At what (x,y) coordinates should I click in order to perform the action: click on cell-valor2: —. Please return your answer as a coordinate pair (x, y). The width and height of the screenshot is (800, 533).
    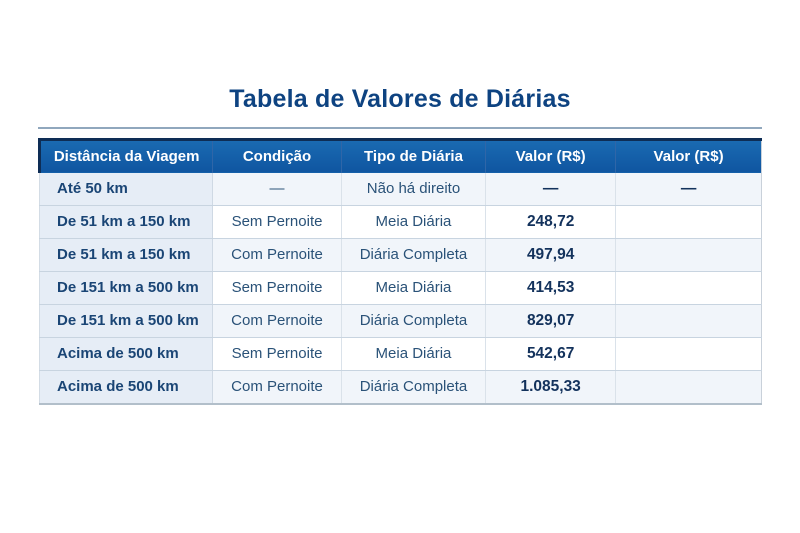
    Looking at the image, I should click on (688, 189).